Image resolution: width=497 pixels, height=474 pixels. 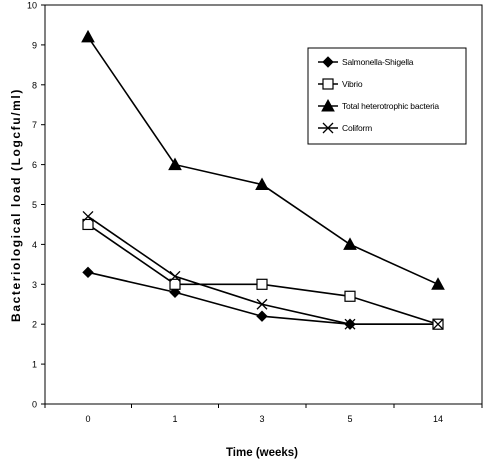 I want to click on x-tick-label: 0, so click(x=87, y=419).